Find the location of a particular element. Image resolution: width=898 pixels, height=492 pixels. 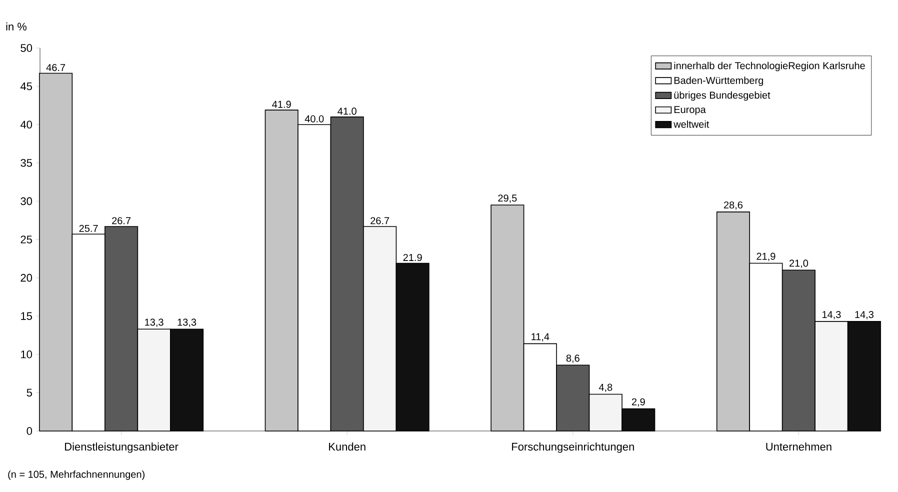

data-label: 41.9 is located at coordinates (281, 104).